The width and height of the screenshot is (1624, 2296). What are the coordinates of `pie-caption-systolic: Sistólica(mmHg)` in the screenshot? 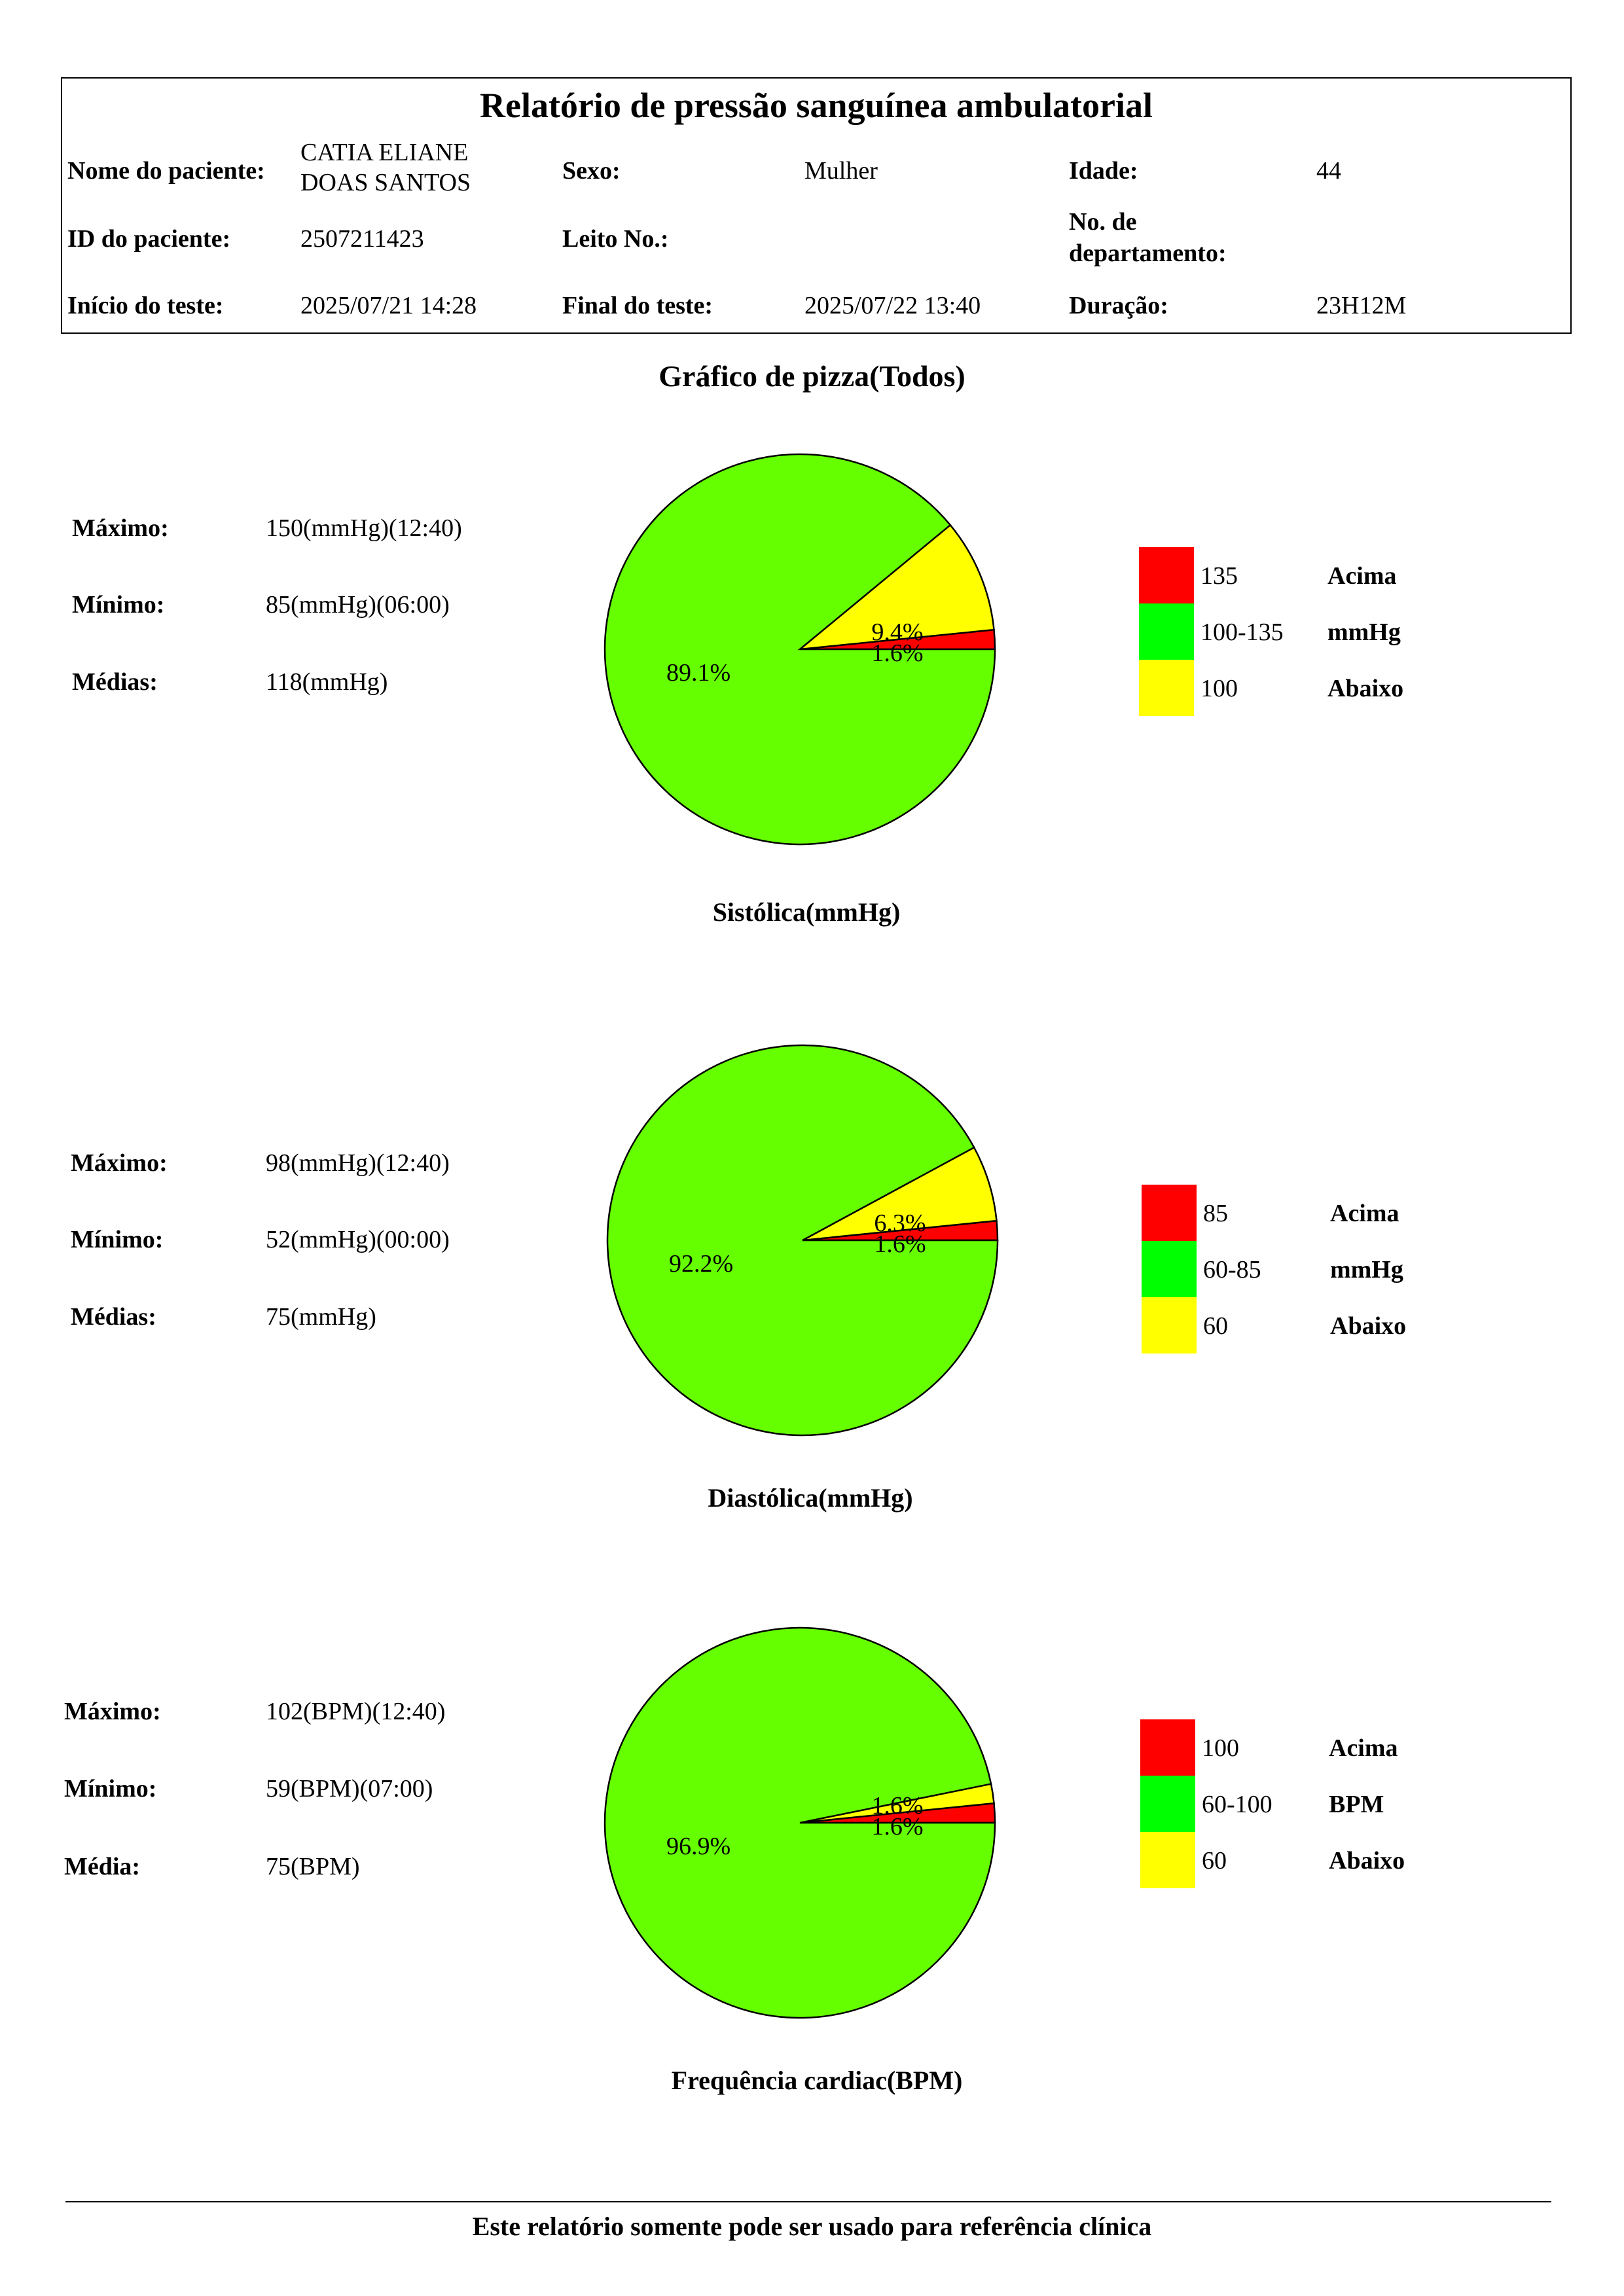 It's located at (806, 912).